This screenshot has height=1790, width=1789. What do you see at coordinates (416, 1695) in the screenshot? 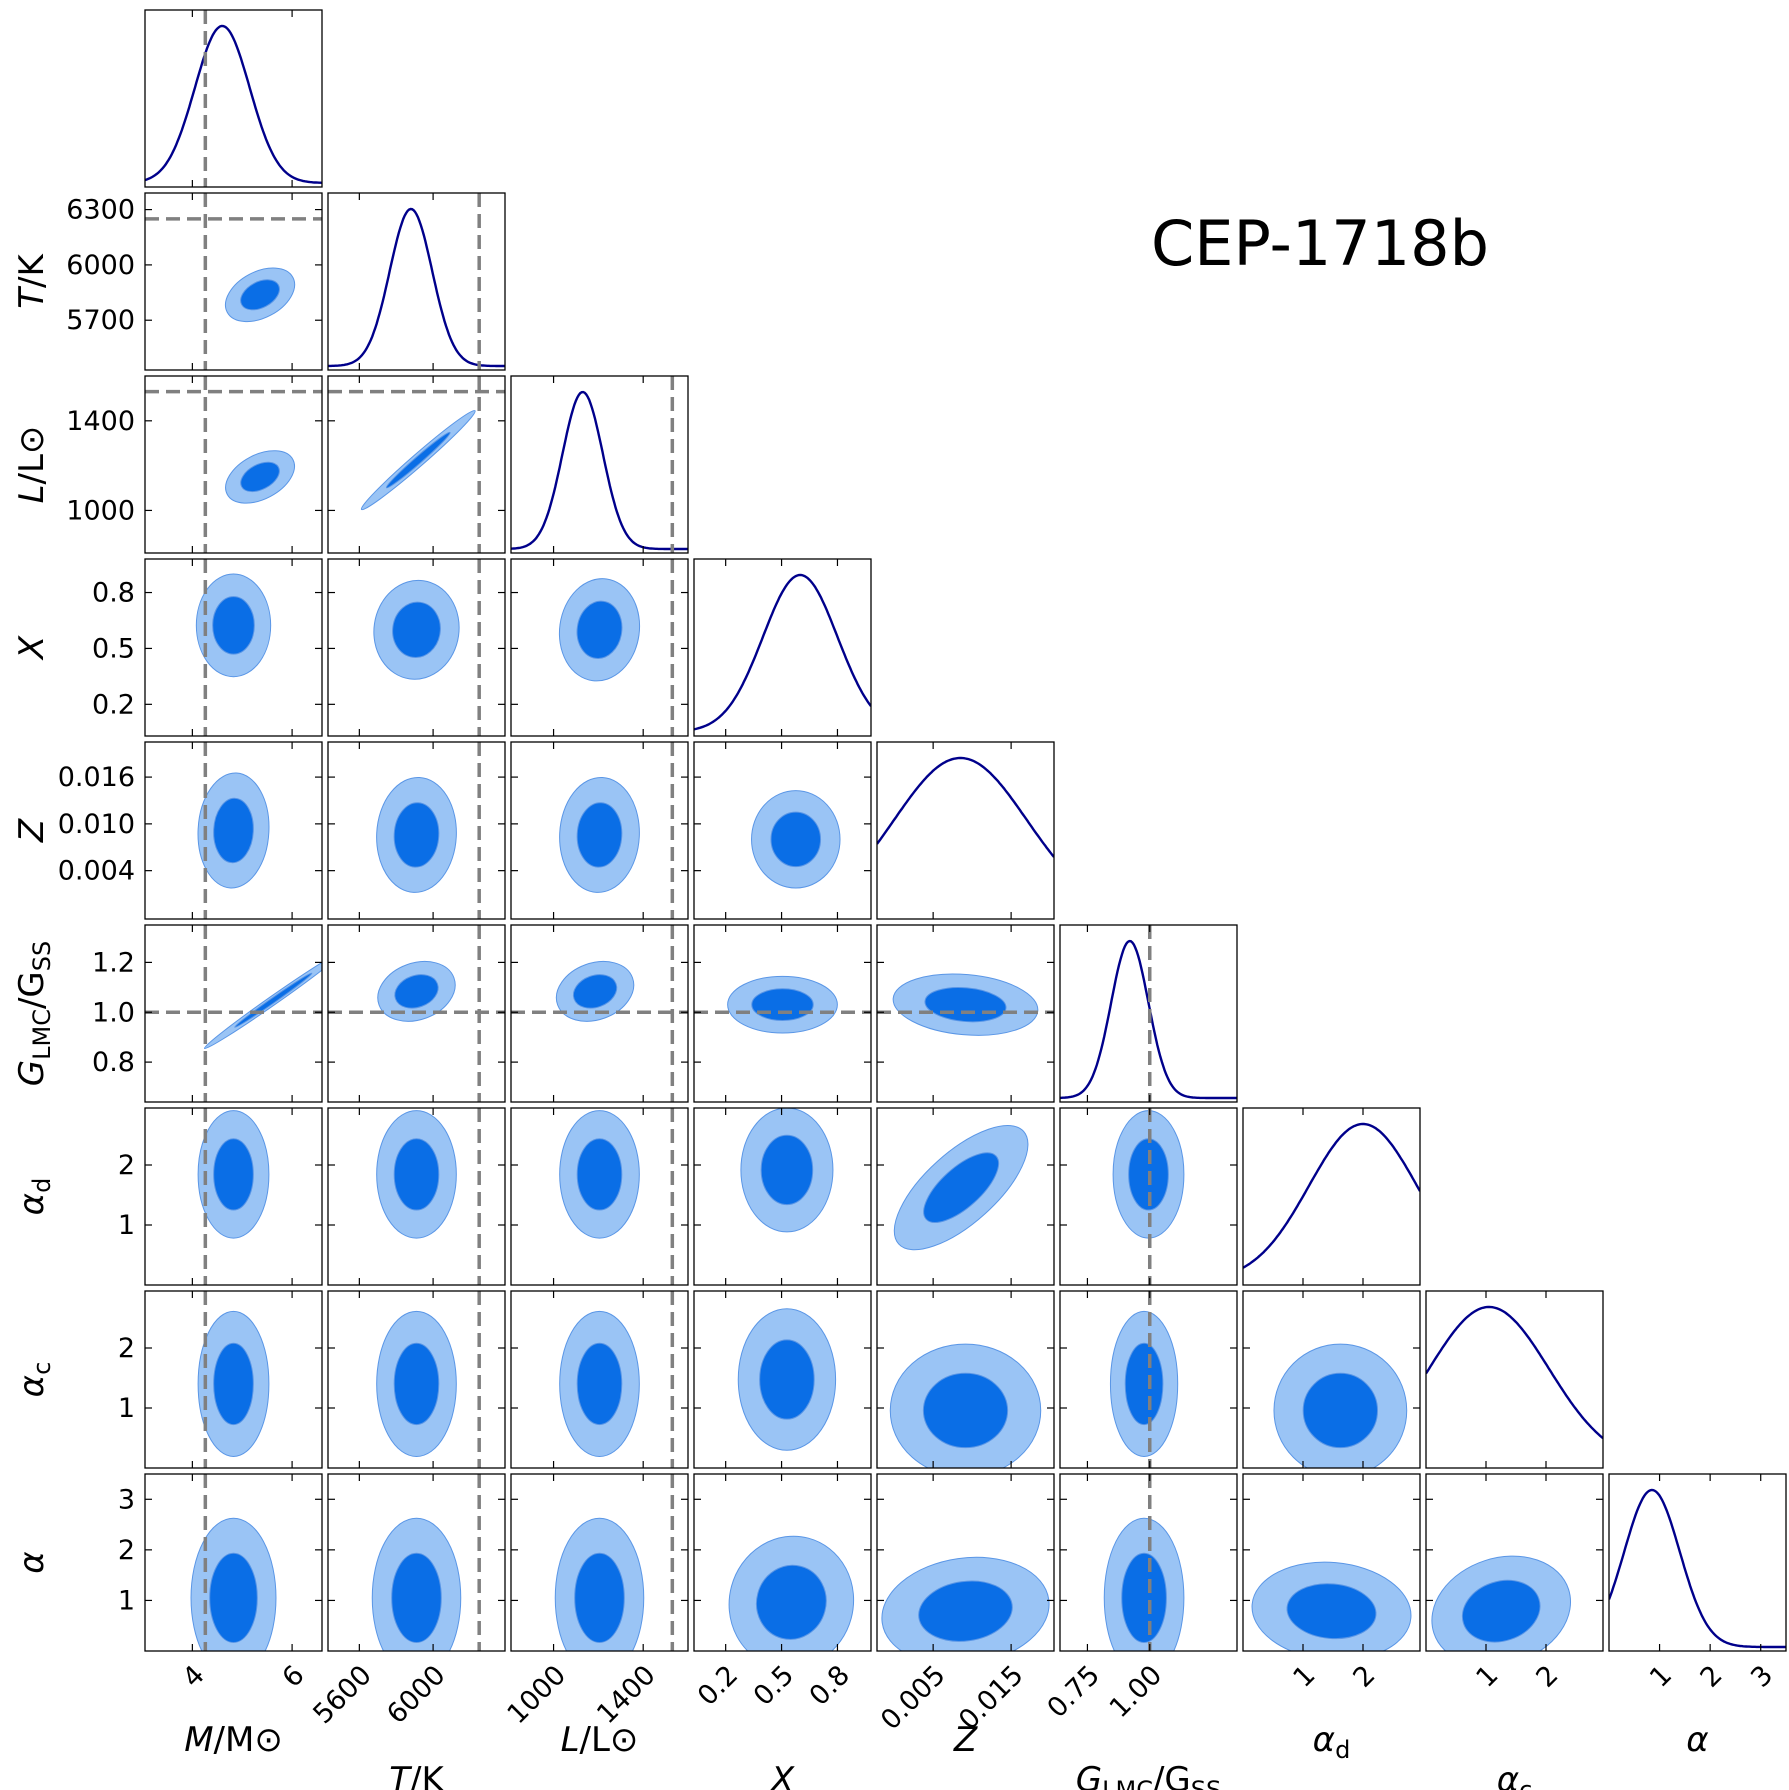
I see `x-tick-label-T: 6000` at bounding box center [416, 1695].